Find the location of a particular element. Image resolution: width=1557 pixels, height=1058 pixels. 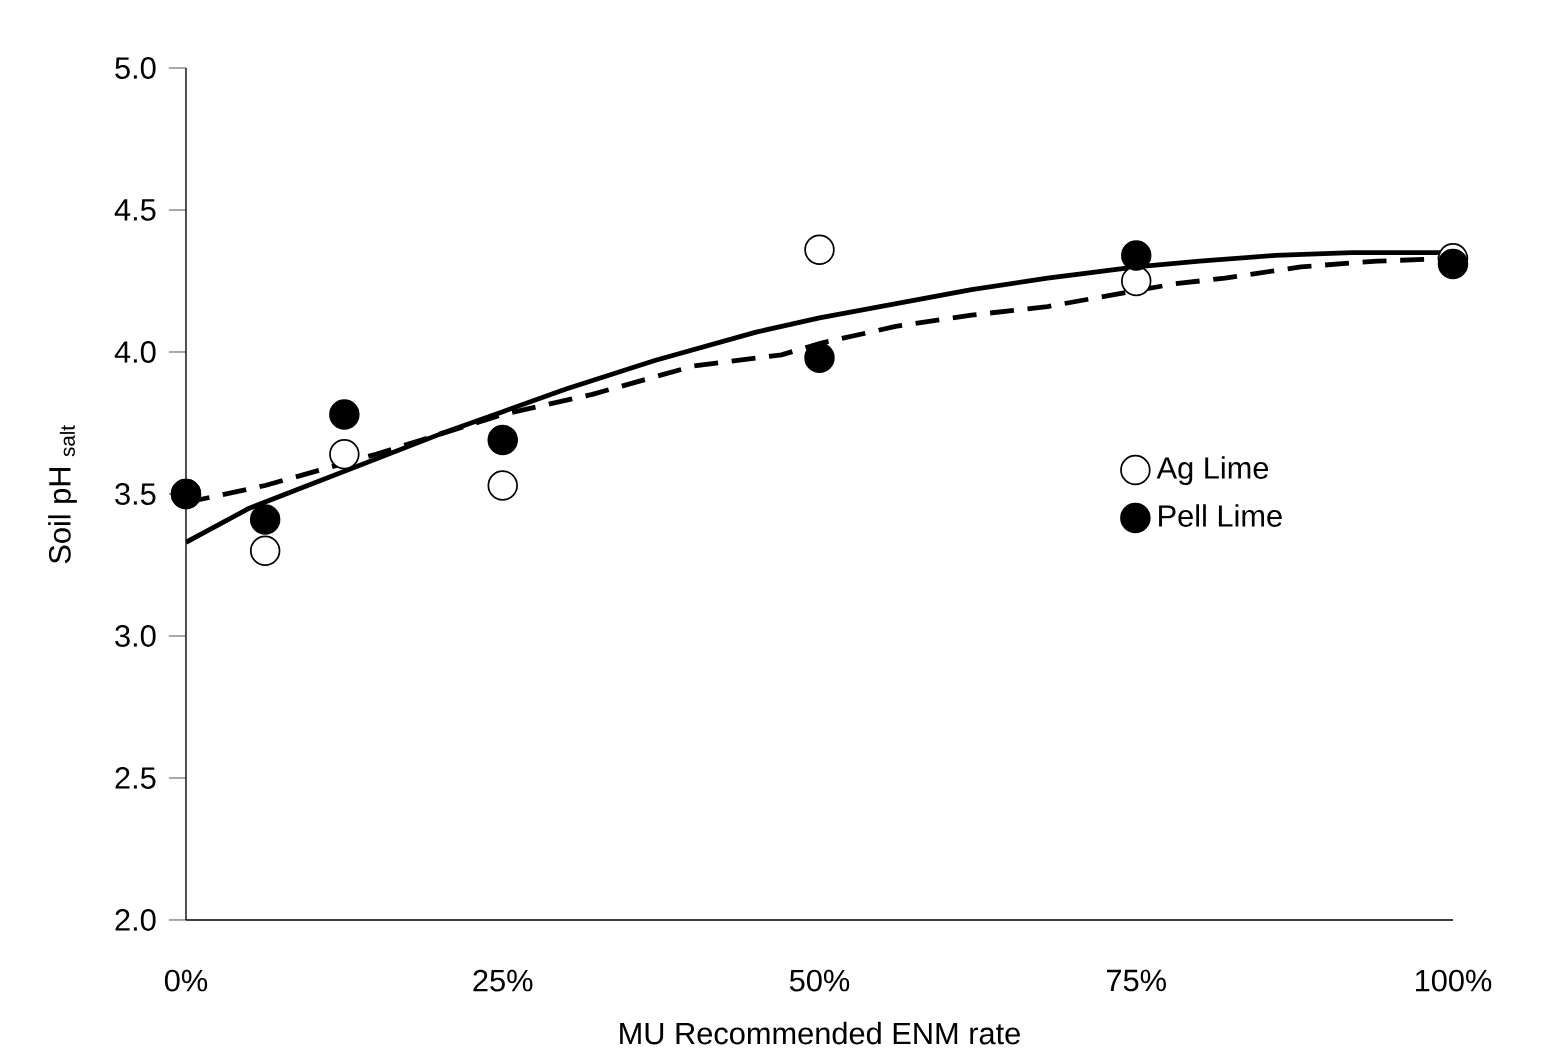

y-axis-title: Soil pH $_{salt}$ is located at coordinates (62, 494).